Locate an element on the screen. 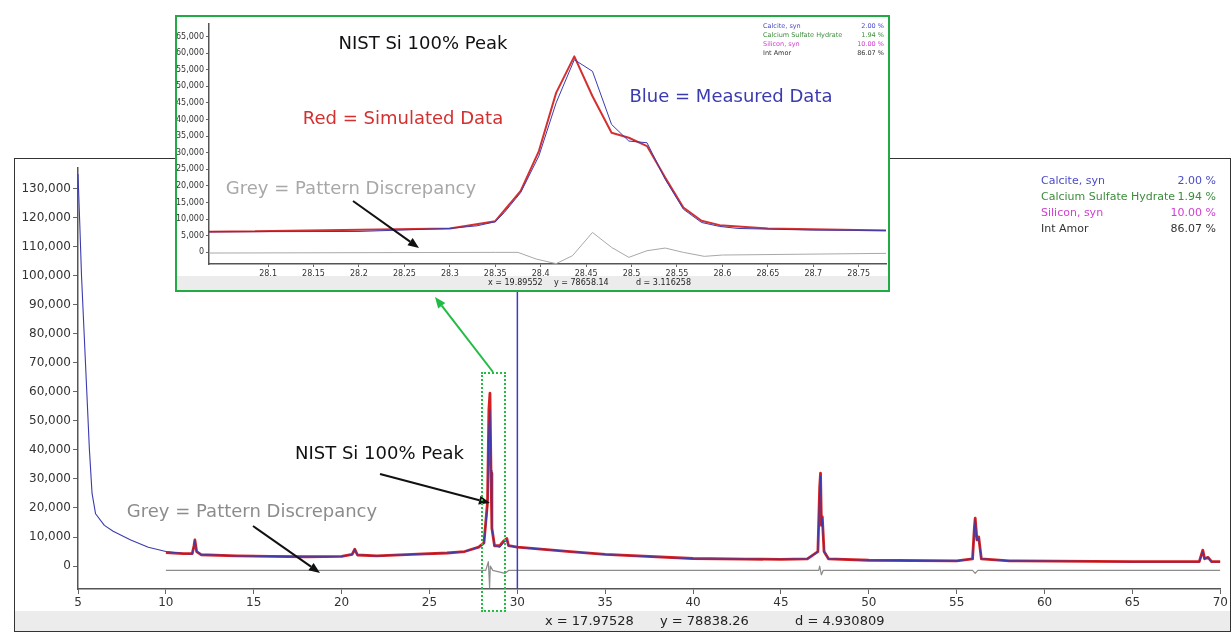  y-tick-label: 65,000 is located at coordinates (190, 36).